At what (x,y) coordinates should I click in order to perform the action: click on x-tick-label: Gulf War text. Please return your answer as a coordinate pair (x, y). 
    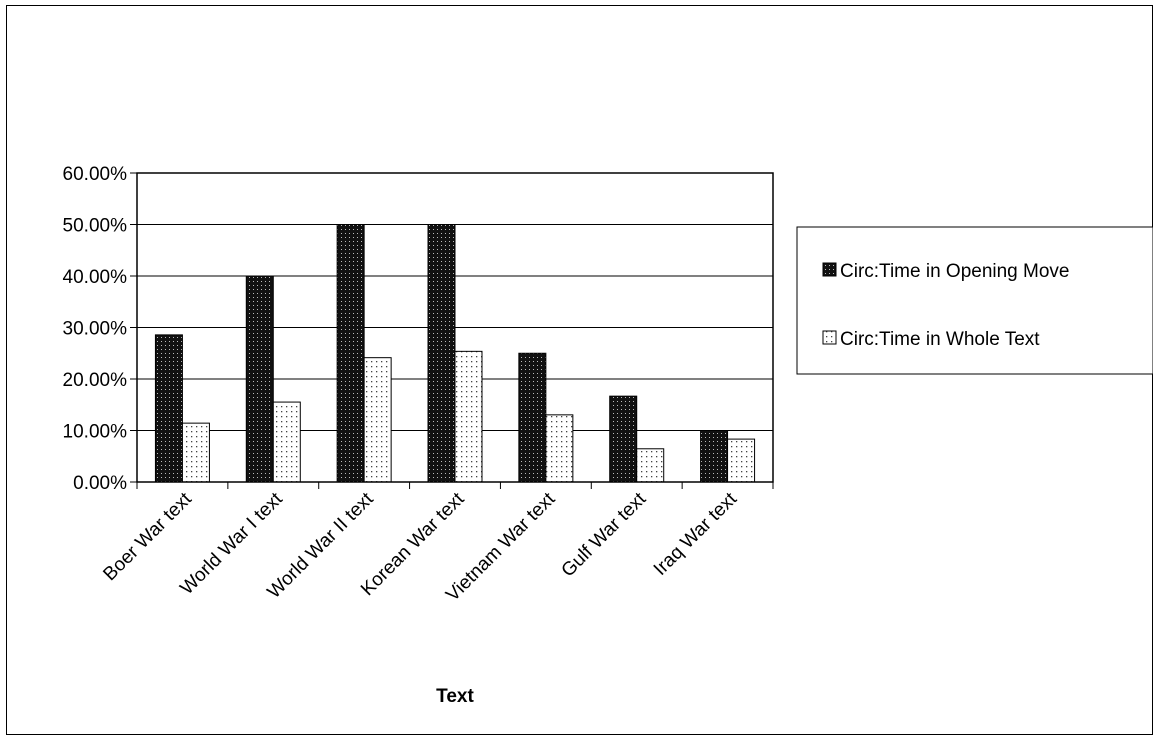
    Looking at the image, I should click on (604, 534).